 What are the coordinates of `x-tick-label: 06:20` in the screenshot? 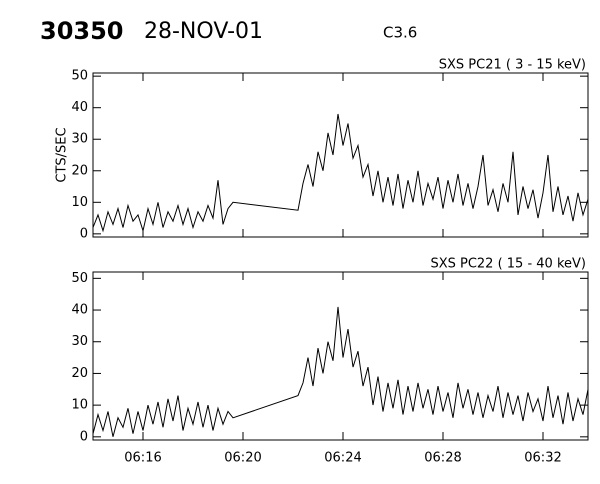 It's located at (242, 458).